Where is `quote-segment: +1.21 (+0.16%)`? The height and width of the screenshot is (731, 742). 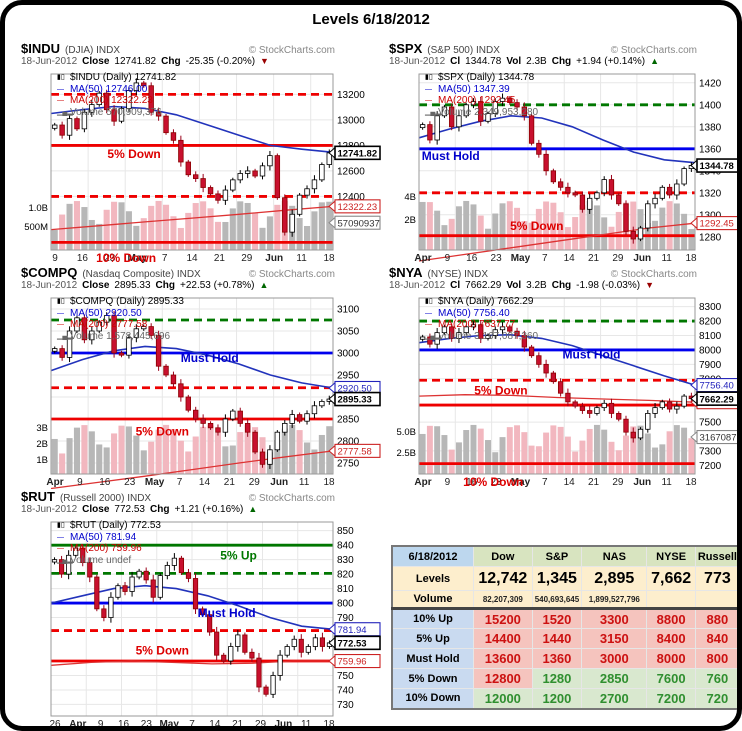 quote-segment: +1.21 (+0.16%) is located at coordinates (209, 509).